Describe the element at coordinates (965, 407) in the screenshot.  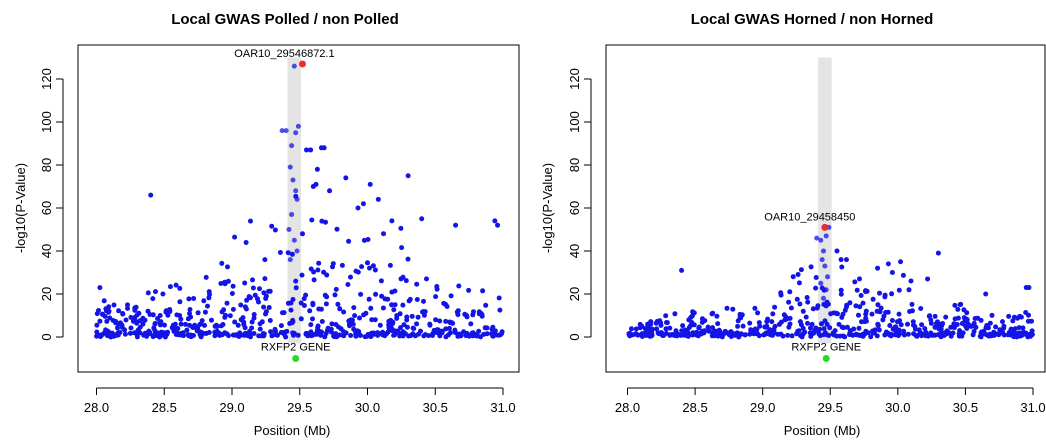
I see `x-tick-label: 30.5` at that location.